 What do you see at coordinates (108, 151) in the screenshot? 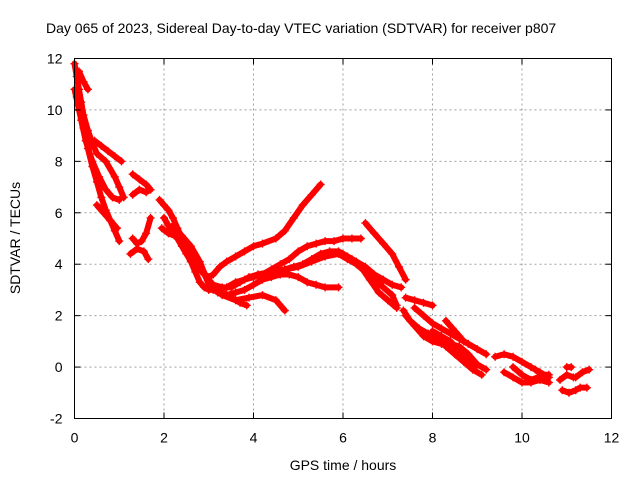
I see `series-s5` at bounding box center [108, 151].